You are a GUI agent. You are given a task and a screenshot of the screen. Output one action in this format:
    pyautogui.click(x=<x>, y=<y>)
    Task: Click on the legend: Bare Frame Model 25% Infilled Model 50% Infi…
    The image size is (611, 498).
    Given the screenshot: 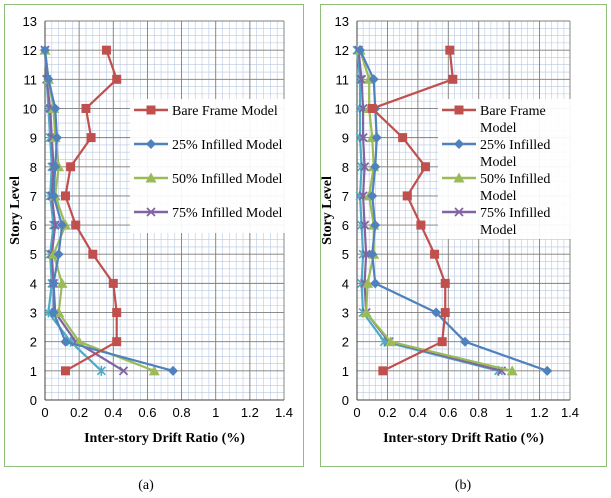 What is the action you would take?
    pyautogui.click(x=518, y=169)
    